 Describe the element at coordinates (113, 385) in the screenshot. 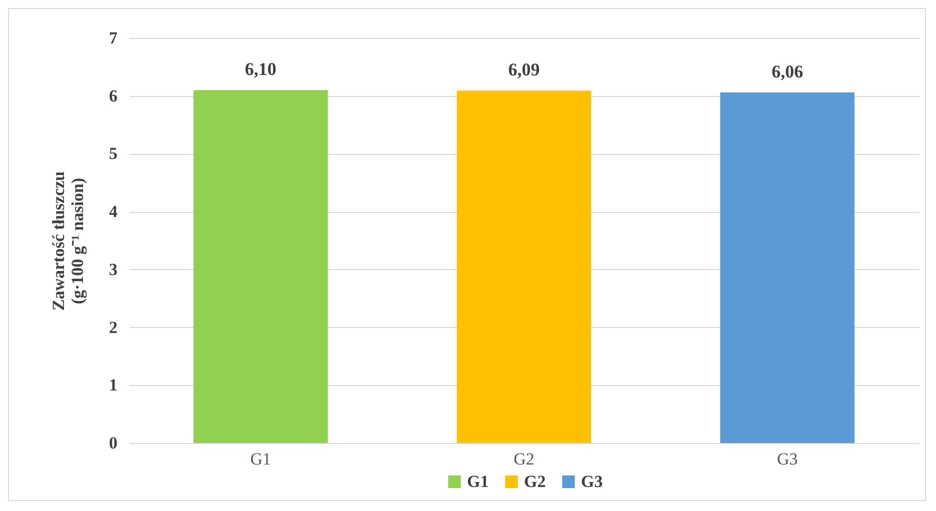

I see `y-tick-label: 1` at that location.